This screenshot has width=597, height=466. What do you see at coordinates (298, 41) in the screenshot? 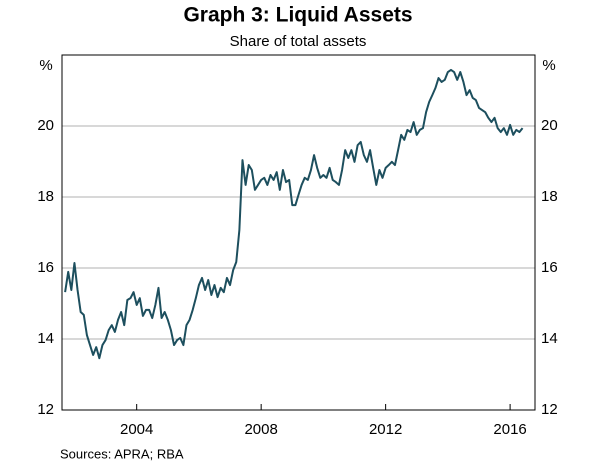
I see `chart-subtitle: Share of total assets` at bounding box center [298, 41].